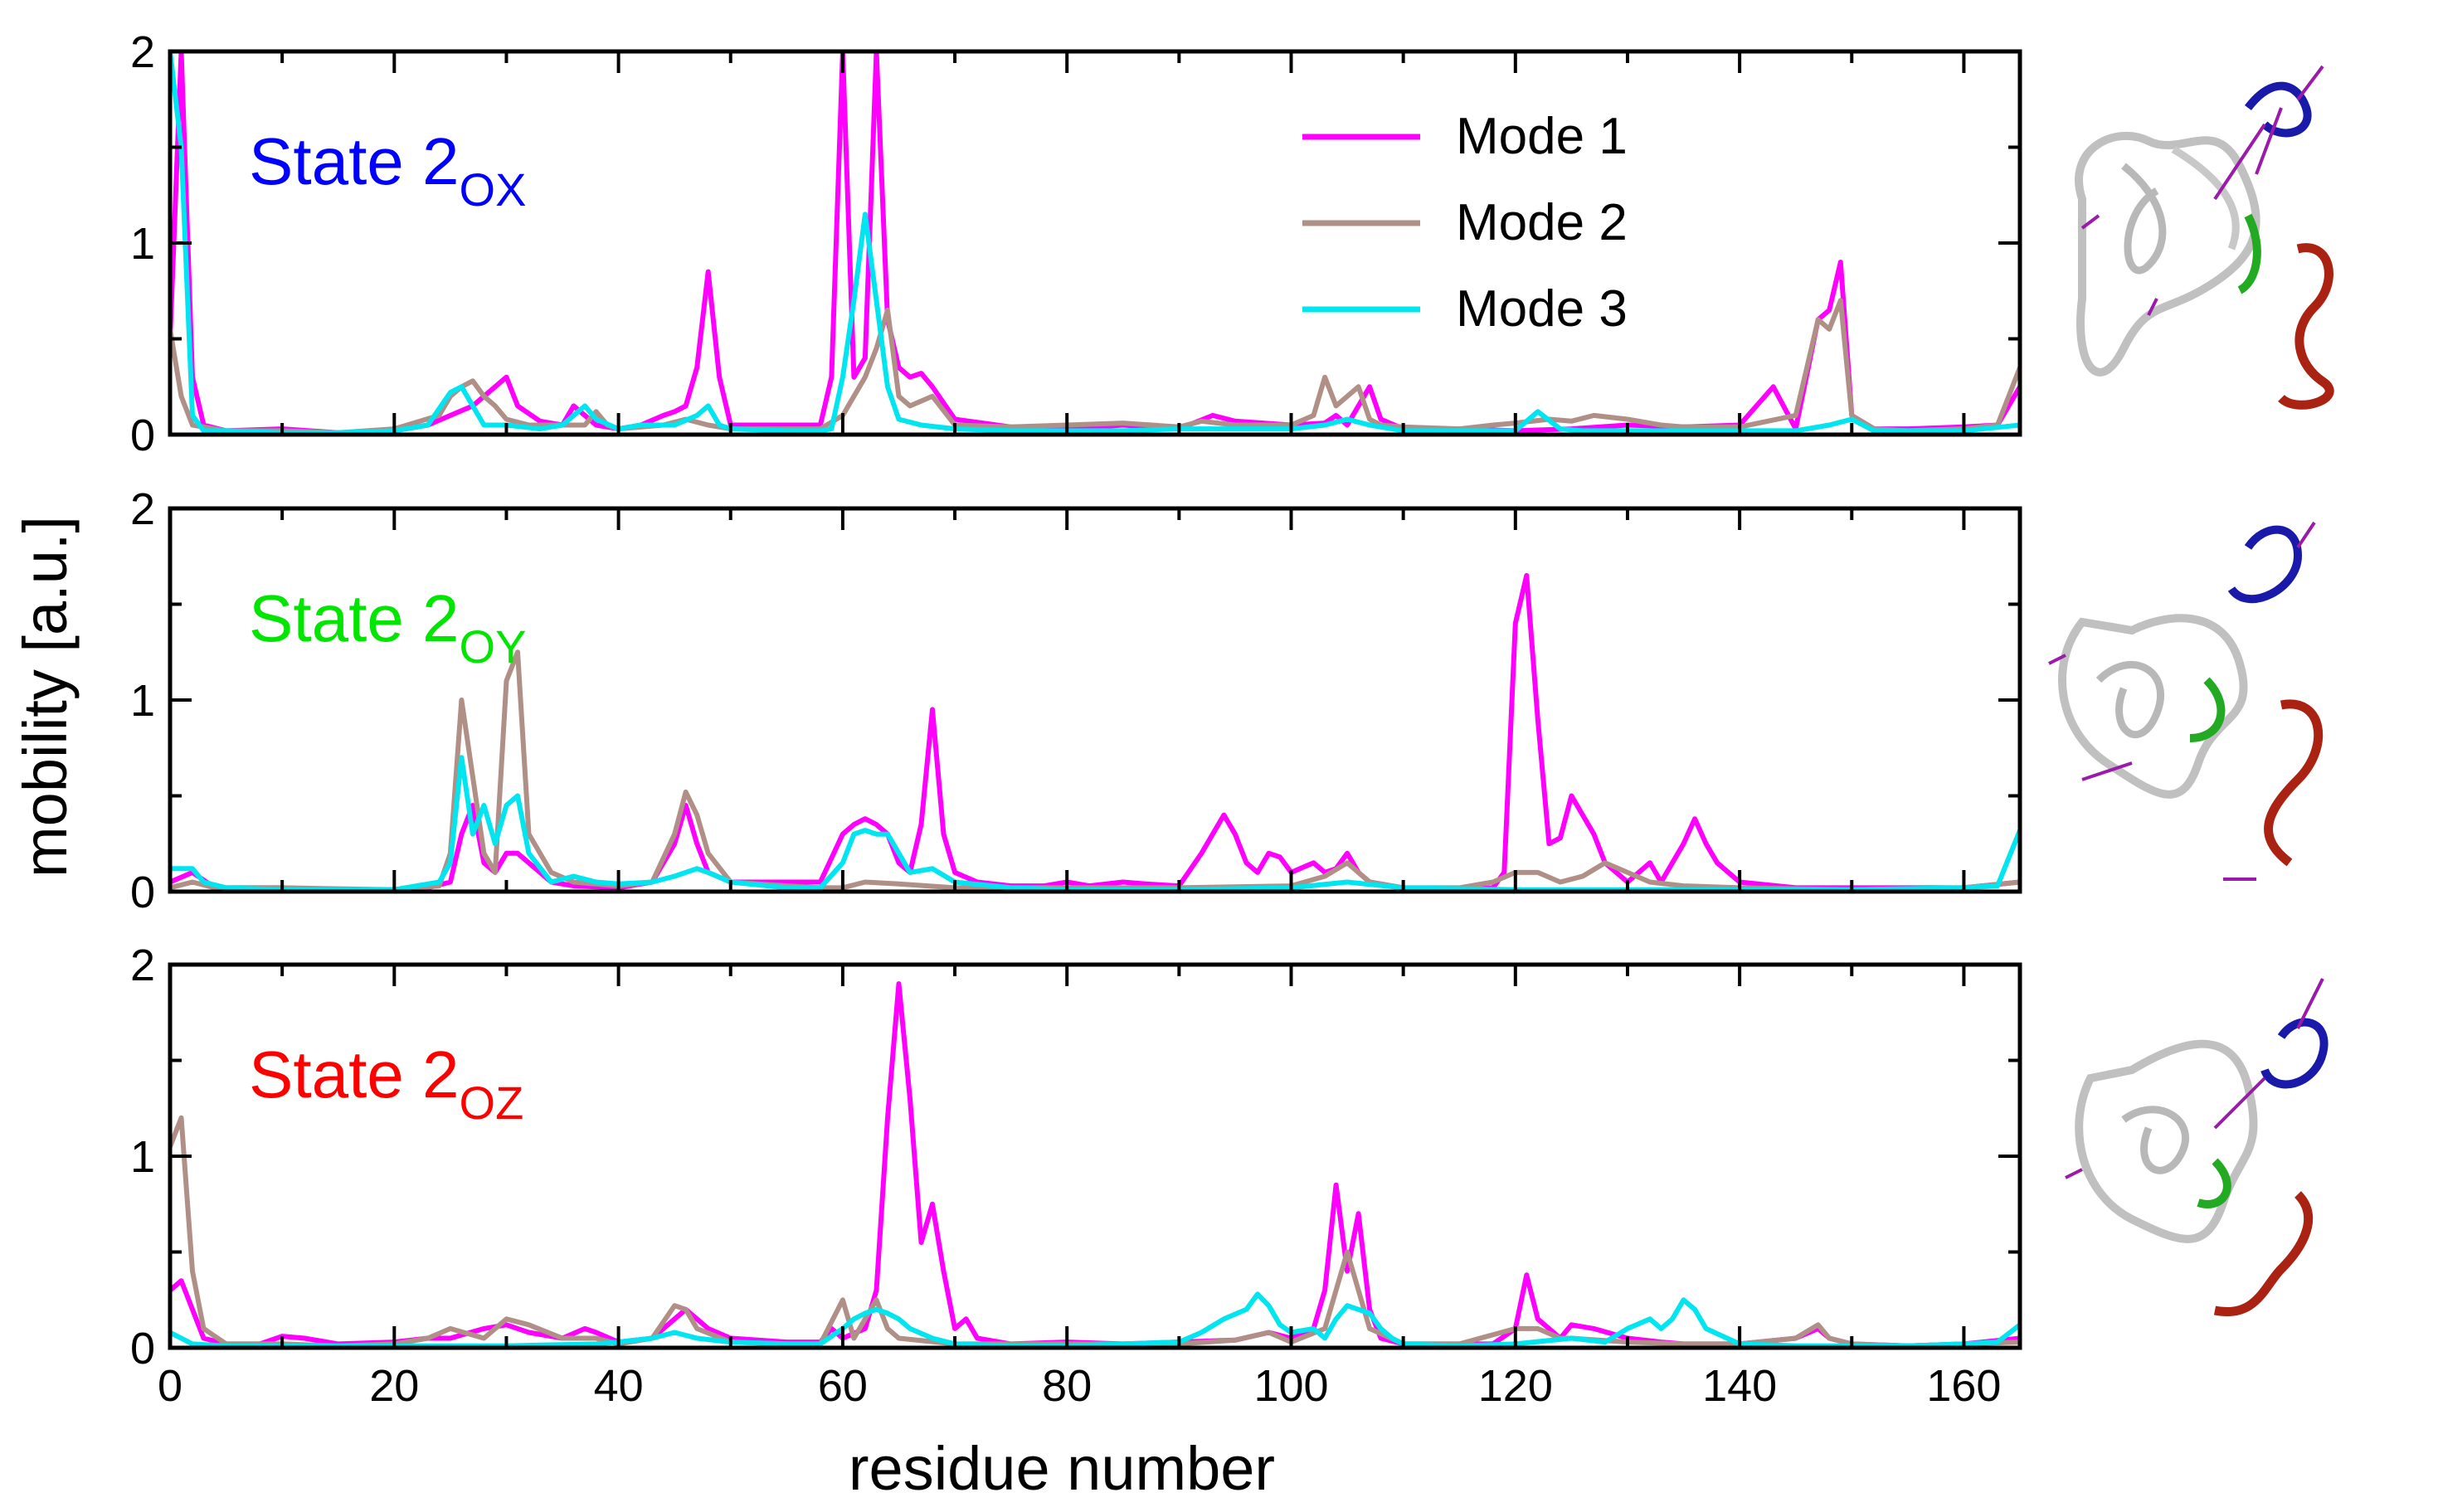 This screenshot has width=2438, height=1512. Describe the element at coordinates (394, 1386) in the screenshot. I see `x-tick-label: 20` at that location.